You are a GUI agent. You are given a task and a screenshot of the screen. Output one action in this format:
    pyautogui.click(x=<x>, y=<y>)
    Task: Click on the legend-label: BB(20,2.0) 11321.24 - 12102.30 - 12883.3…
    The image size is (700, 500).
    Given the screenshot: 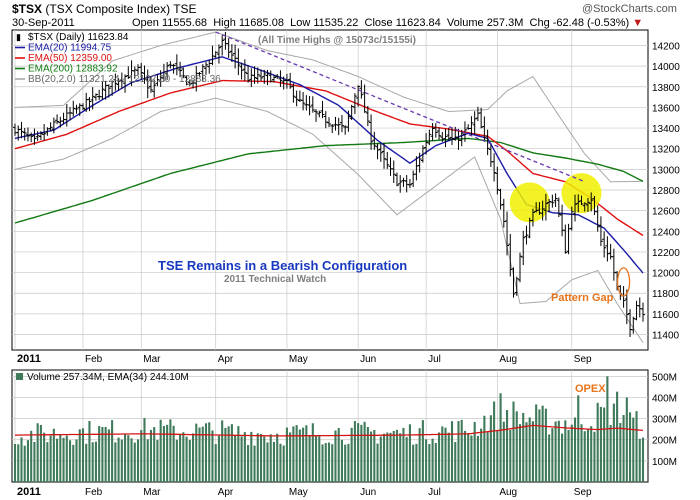 What is the action you would take?
    pyautogui.click(x=124, y=79)
    